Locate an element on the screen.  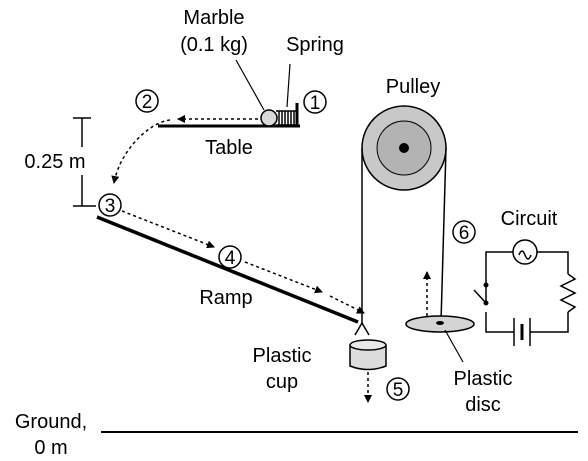
ramp is located at coordinates (227, 269).